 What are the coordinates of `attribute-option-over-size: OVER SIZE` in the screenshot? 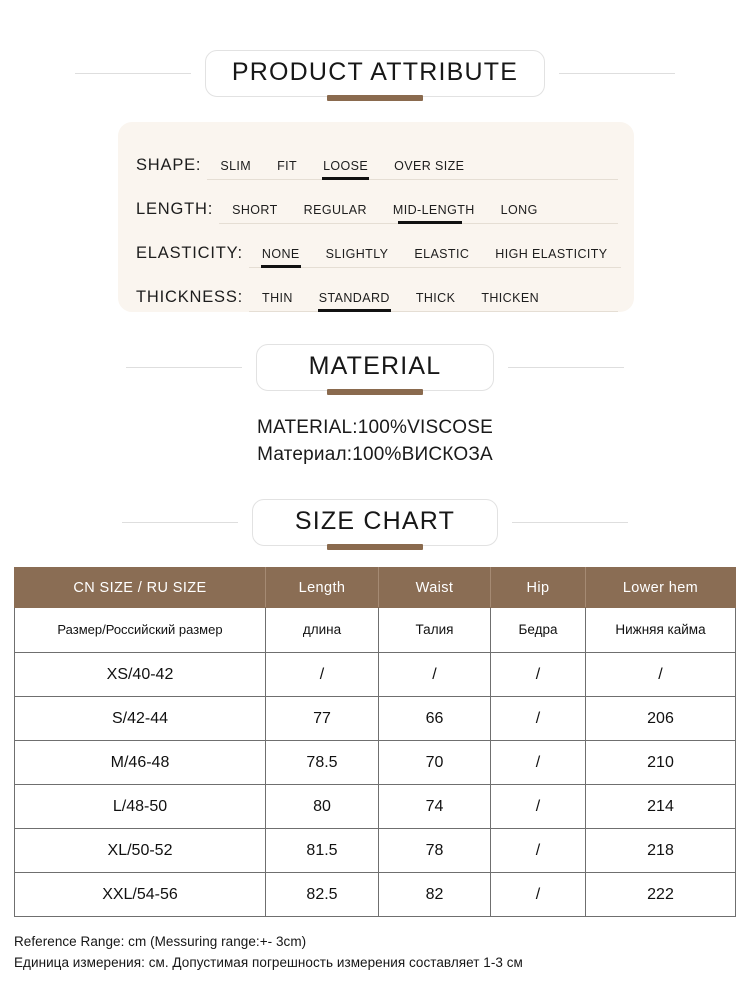 It's located at (429, 165).